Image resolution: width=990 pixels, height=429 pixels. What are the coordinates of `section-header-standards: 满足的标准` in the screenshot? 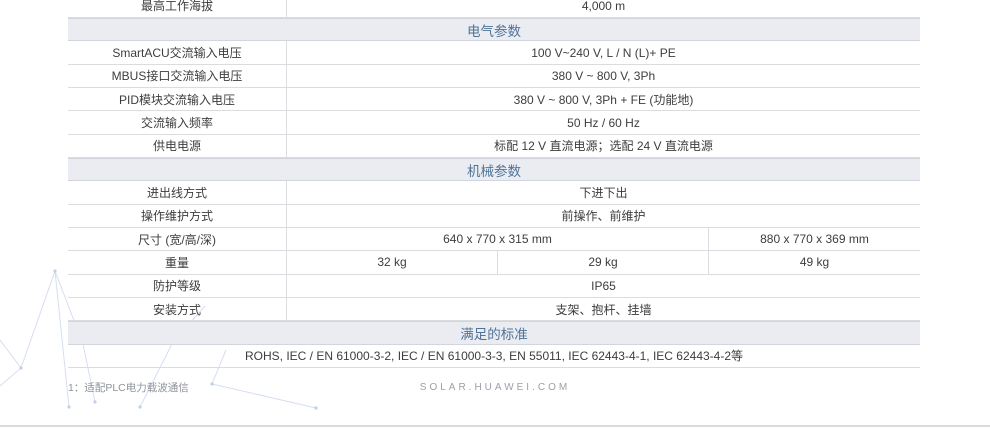 It's located at (494, 333).